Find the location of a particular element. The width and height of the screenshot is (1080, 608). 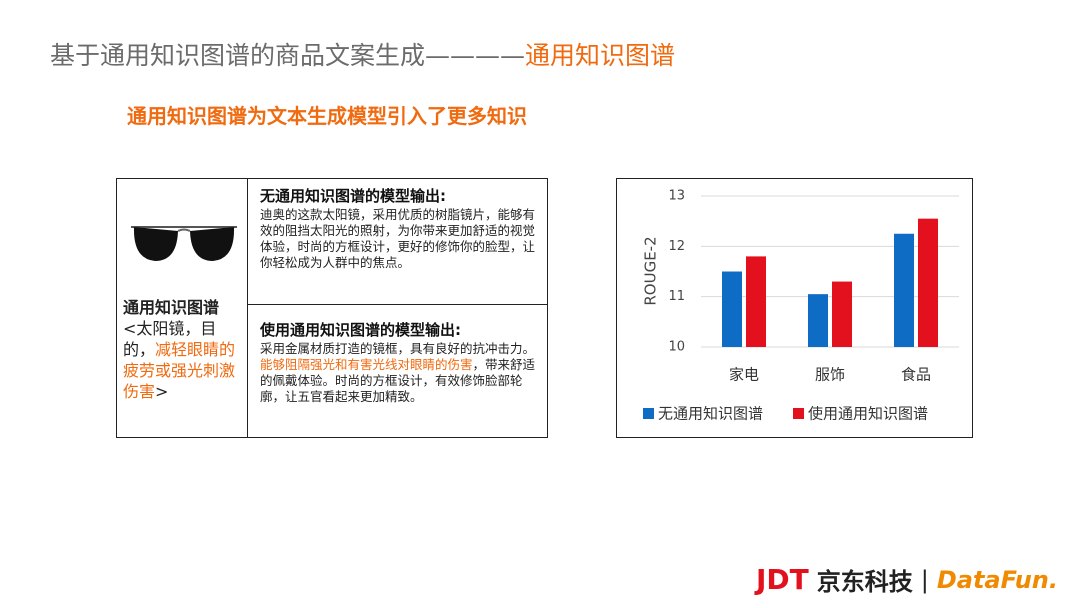

y-tick-label: 10 is located at coordinates (676, 347).